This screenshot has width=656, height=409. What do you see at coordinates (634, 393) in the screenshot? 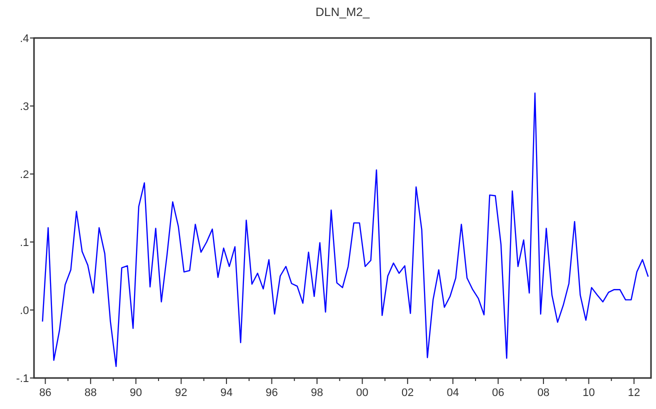
I see `x-tick-label: 12` at bounding box center [634, 393].